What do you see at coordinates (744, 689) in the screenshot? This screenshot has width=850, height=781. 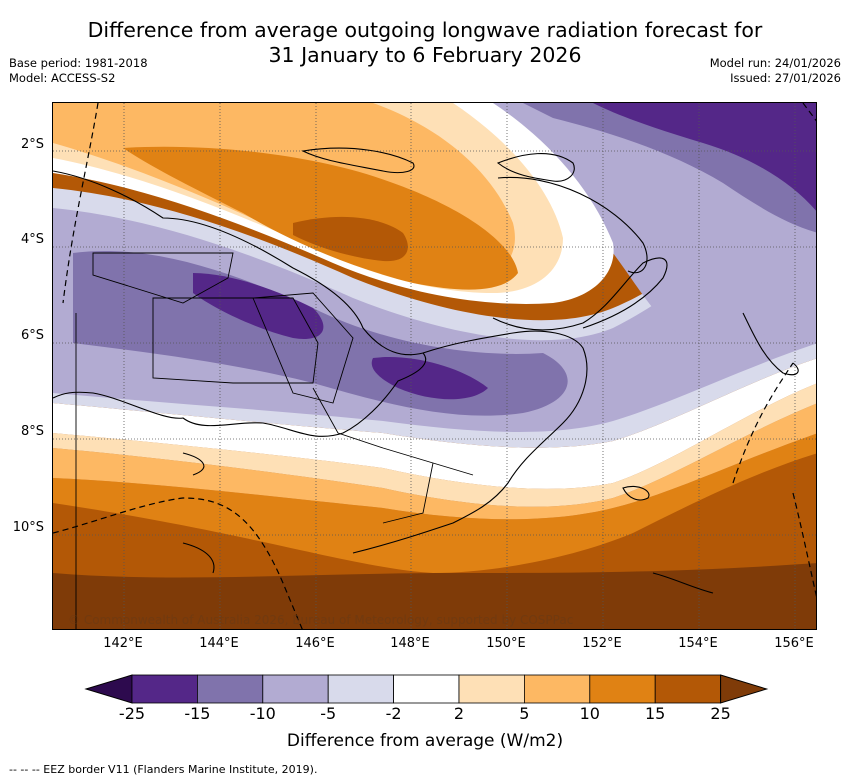 I see `colorbar-extend-high` at bounding box center [744, 689].